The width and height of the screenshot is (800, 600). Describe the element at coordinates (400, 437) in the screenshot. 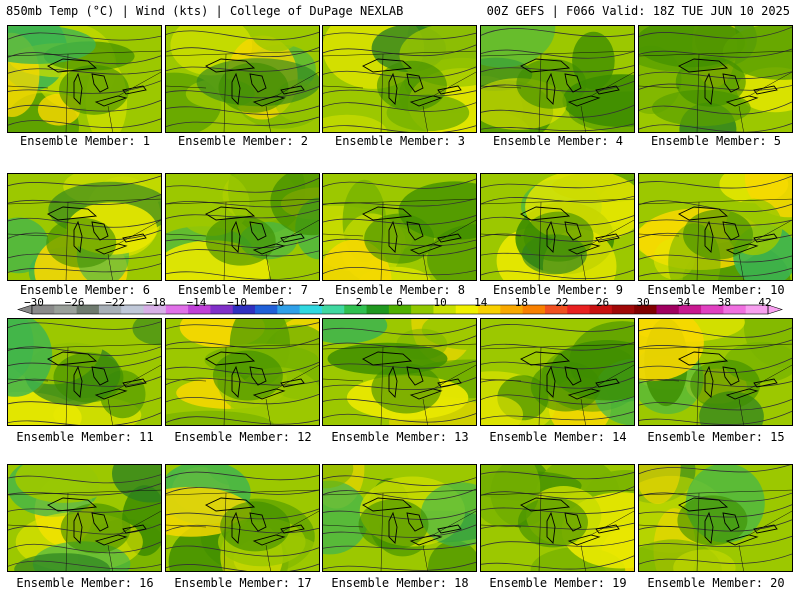

I see `ensemble-member-label: Ensemble Member: 13` at that location.